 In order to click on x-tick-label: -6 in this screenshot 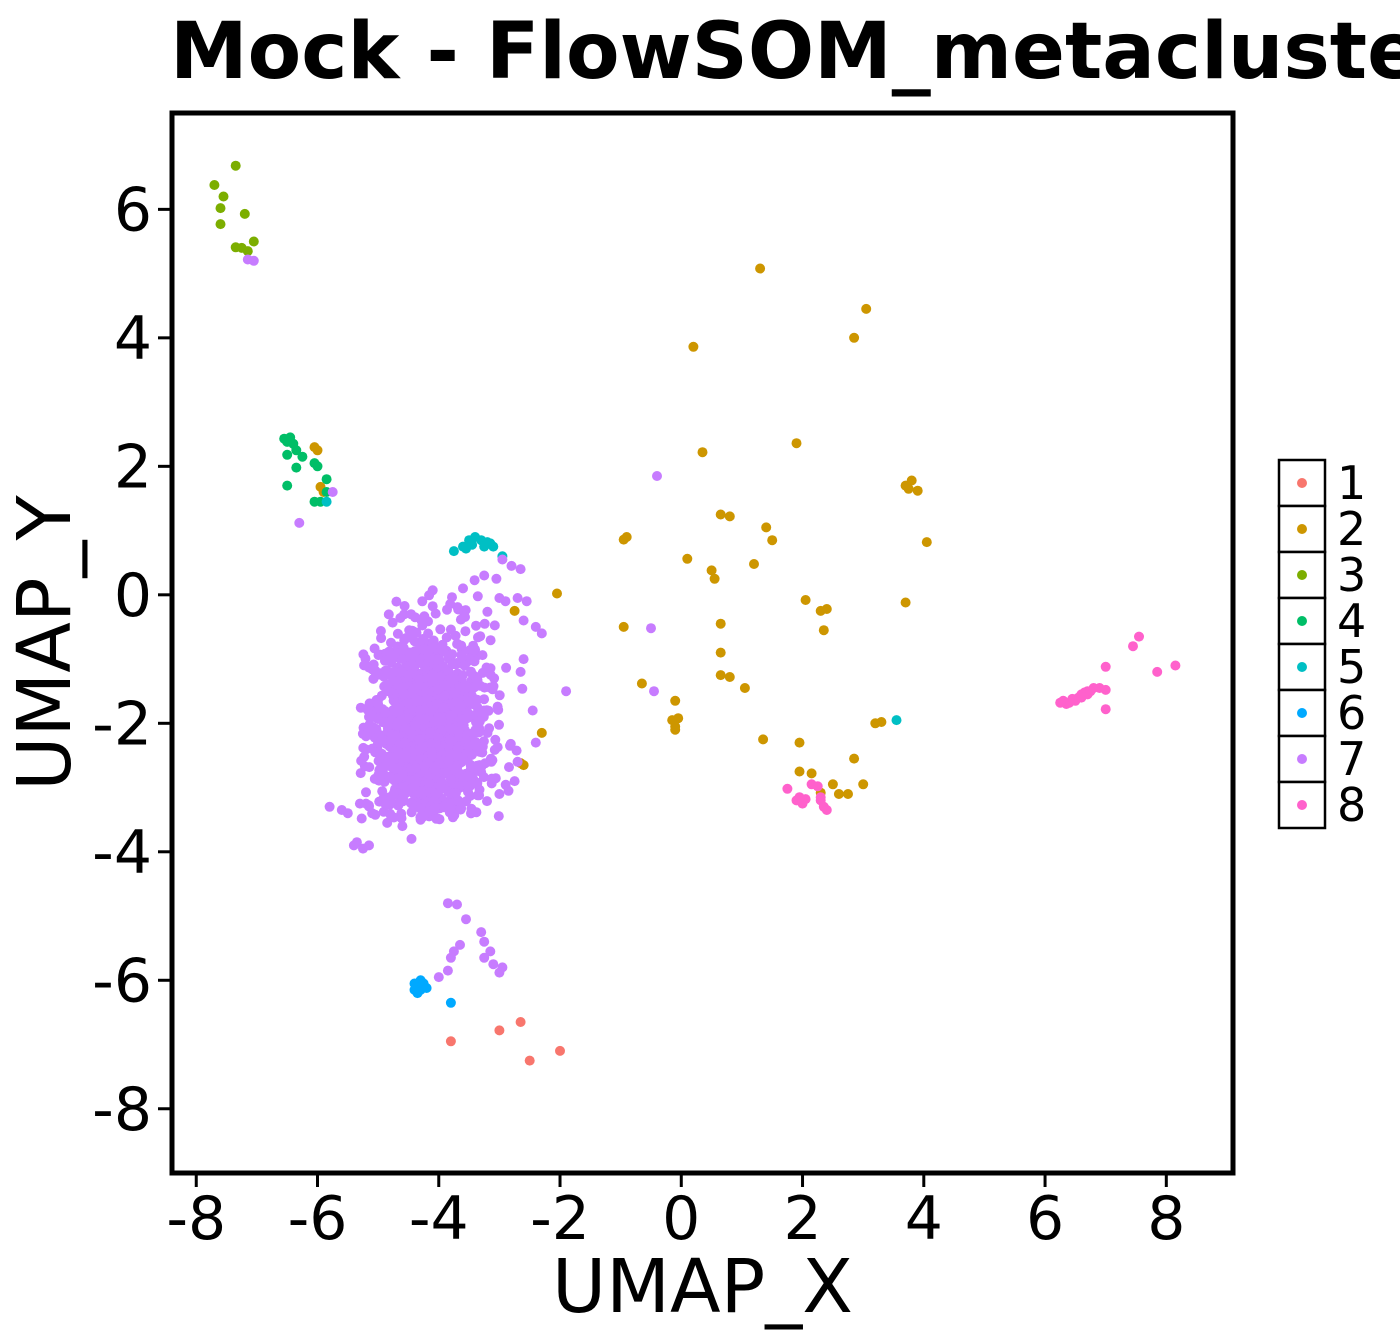, I will do `click(318, 1219)`.